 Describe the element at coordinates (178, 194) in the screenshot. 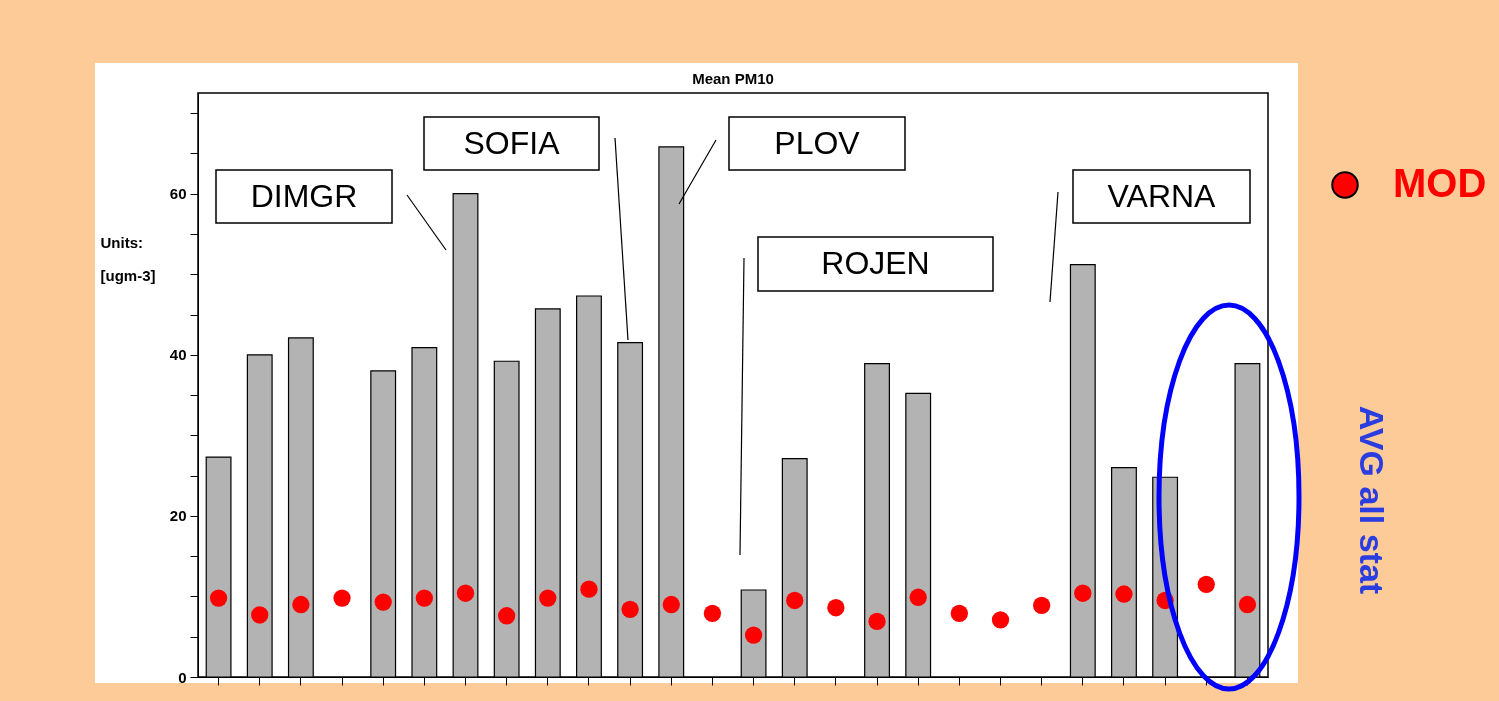

I see `y-tick-label: 60` at that location.